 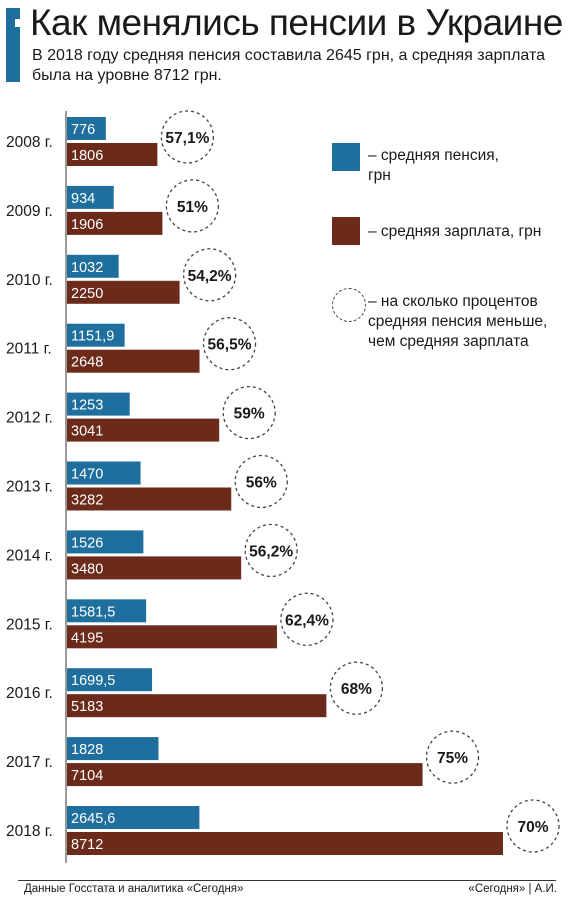 I want to click on percent-label: 68%, so click(x=356, y=689).